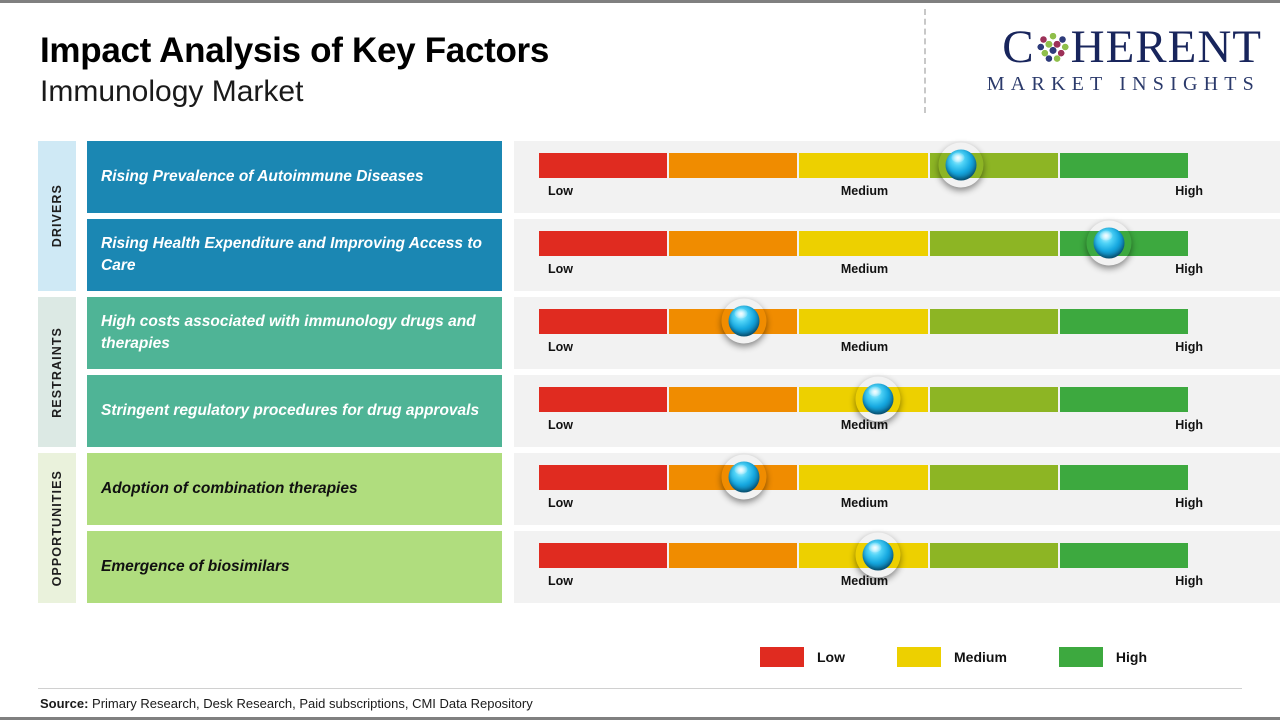 This screenshot has width=1280, height=720. I want to click on legend-item: High, so click(1102, 657).